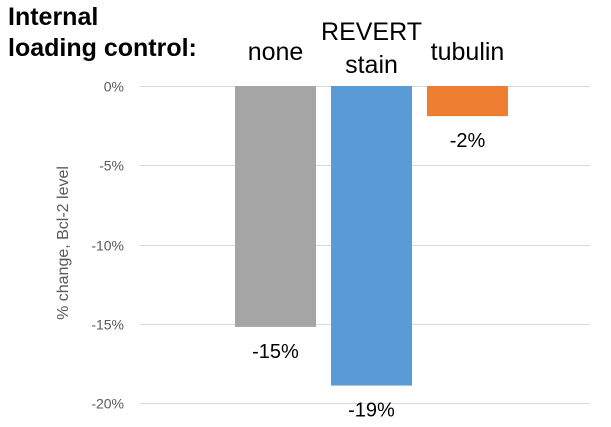 The height and width of the screenshot is (427, 611). What do you see at coordinates (114, 87) in the screenshot?
I see `y-tick-label: 0%` at bounding box center [114, 87].